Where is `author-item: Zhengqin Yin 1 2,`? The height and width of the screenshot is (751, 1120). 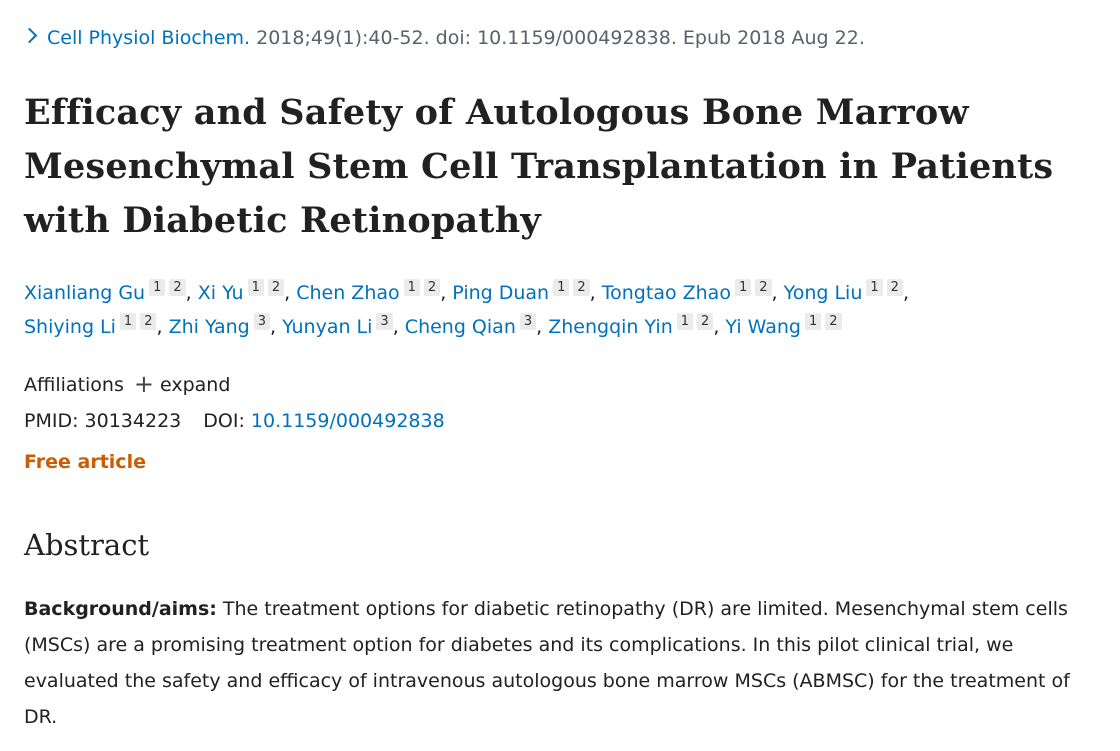
author-item: Zhengqin Yin 1 2, is located at coordinates (637, 325).